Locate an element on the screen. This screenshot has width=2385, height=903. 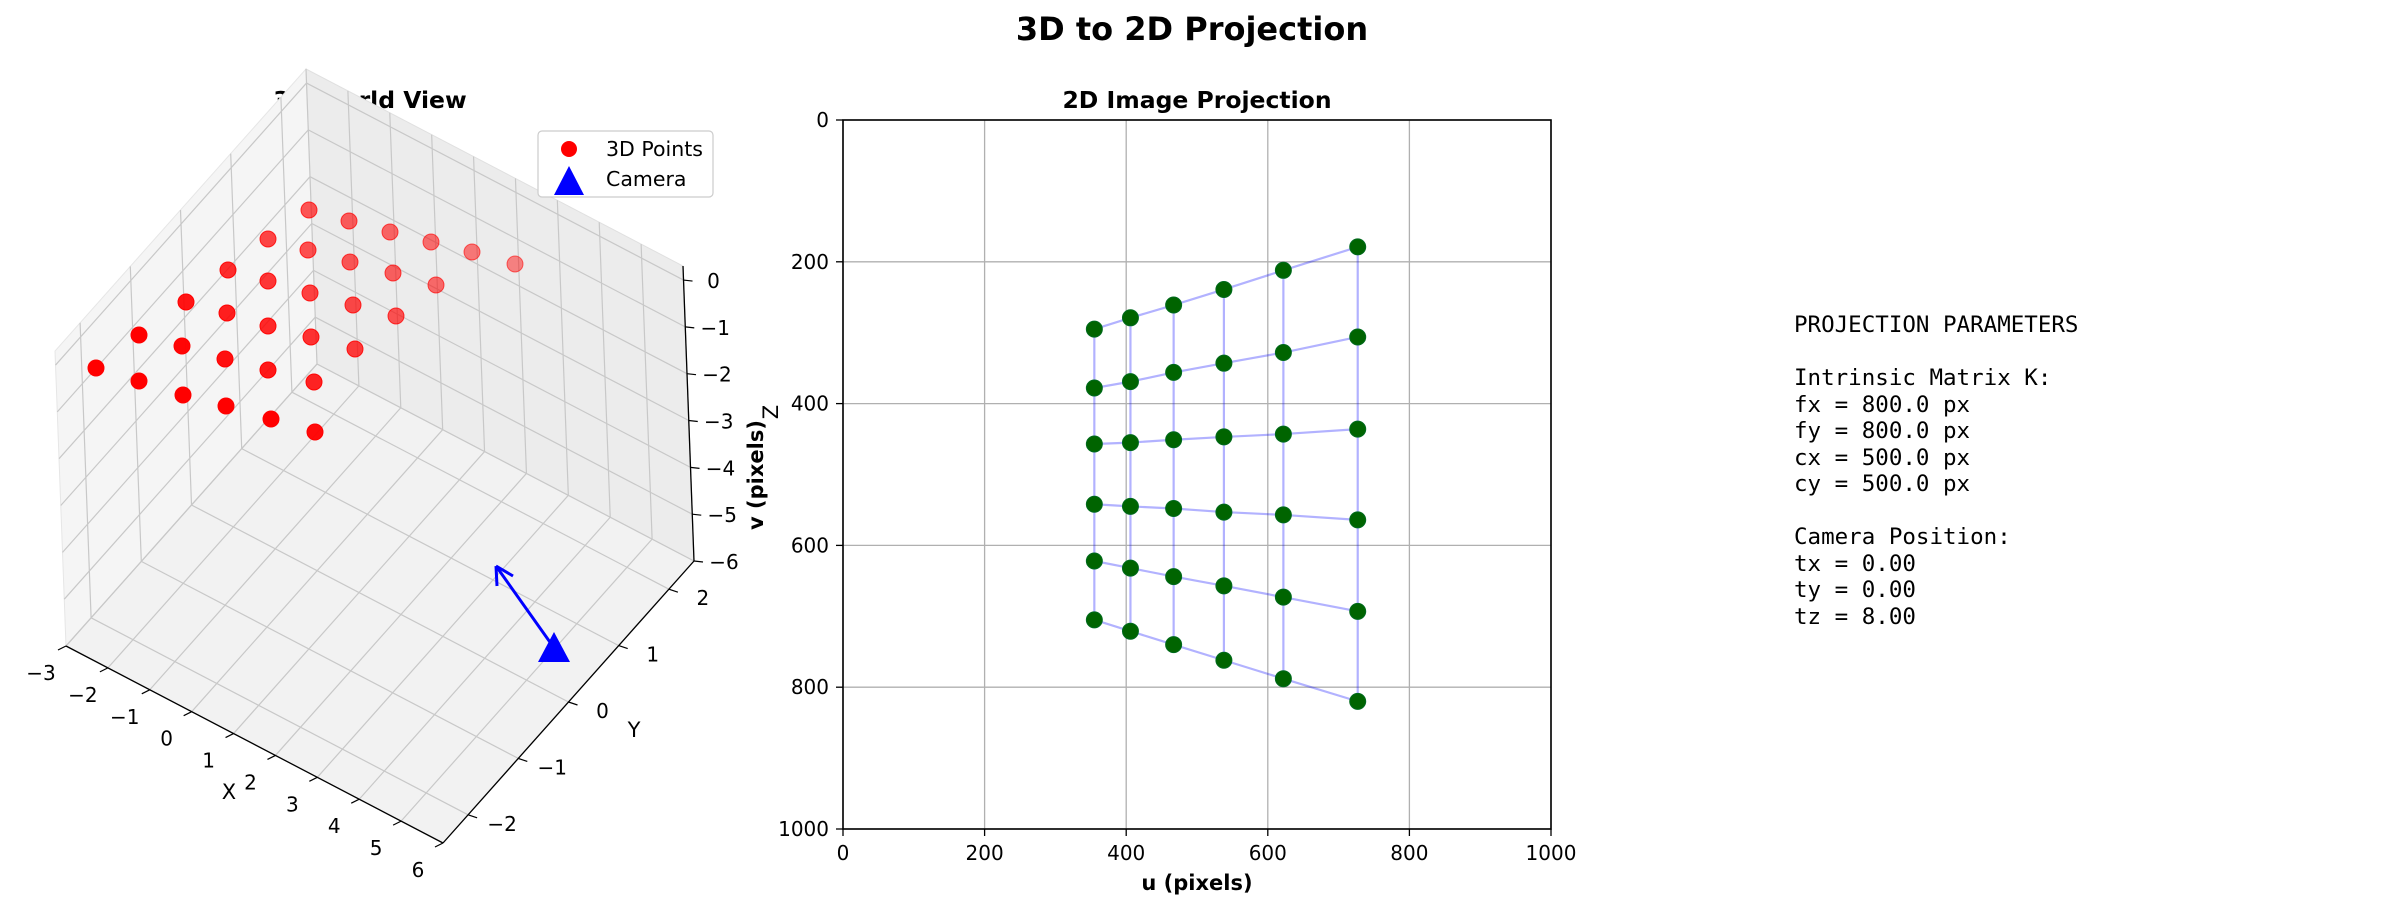
x-tick-label-3d: −3 is located at coordinates (40, 673).